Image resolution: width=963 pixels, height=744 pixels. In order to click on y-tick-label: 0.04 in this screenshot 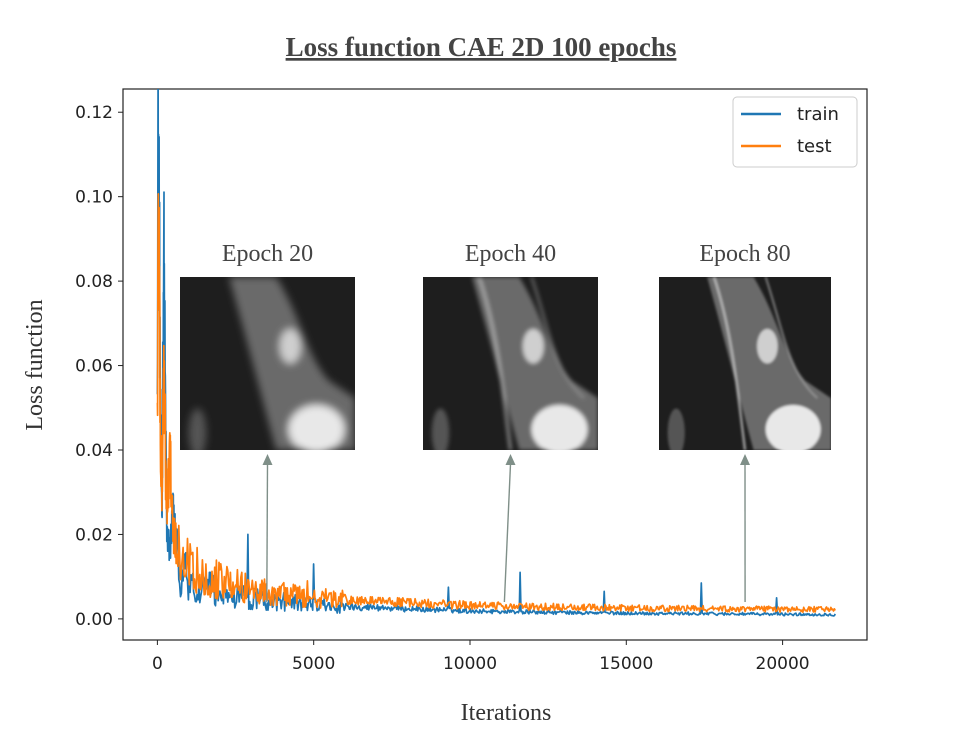, I will do `click(94, 451)`.